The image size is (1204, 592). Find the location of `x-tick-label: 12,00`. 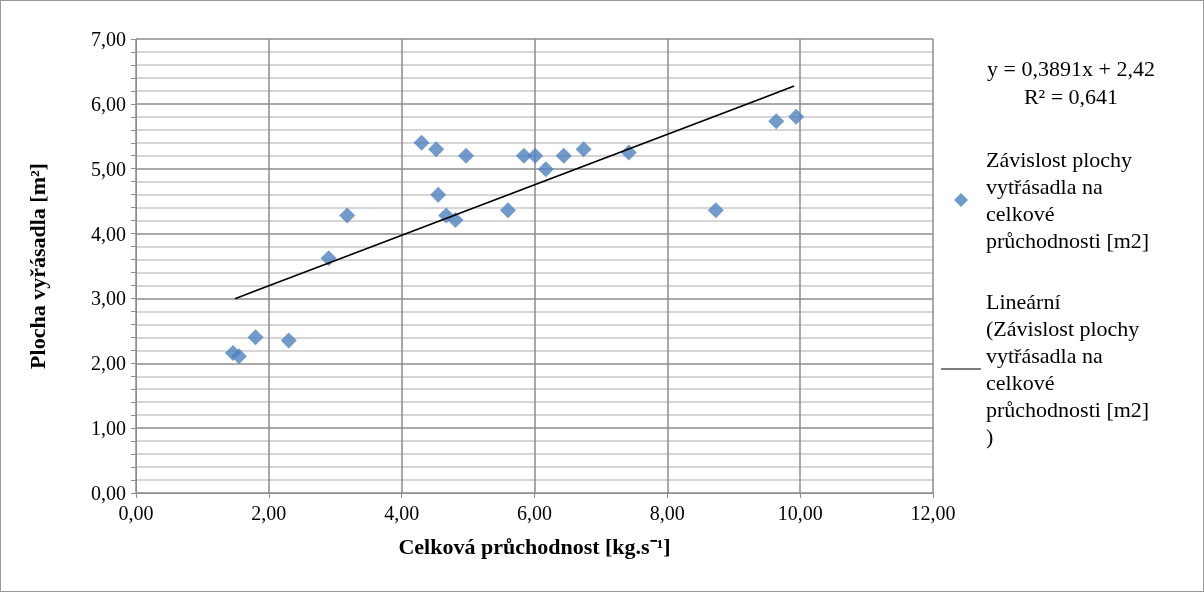

x-tick-label: 12,00 is located at coordinates (933, 513).